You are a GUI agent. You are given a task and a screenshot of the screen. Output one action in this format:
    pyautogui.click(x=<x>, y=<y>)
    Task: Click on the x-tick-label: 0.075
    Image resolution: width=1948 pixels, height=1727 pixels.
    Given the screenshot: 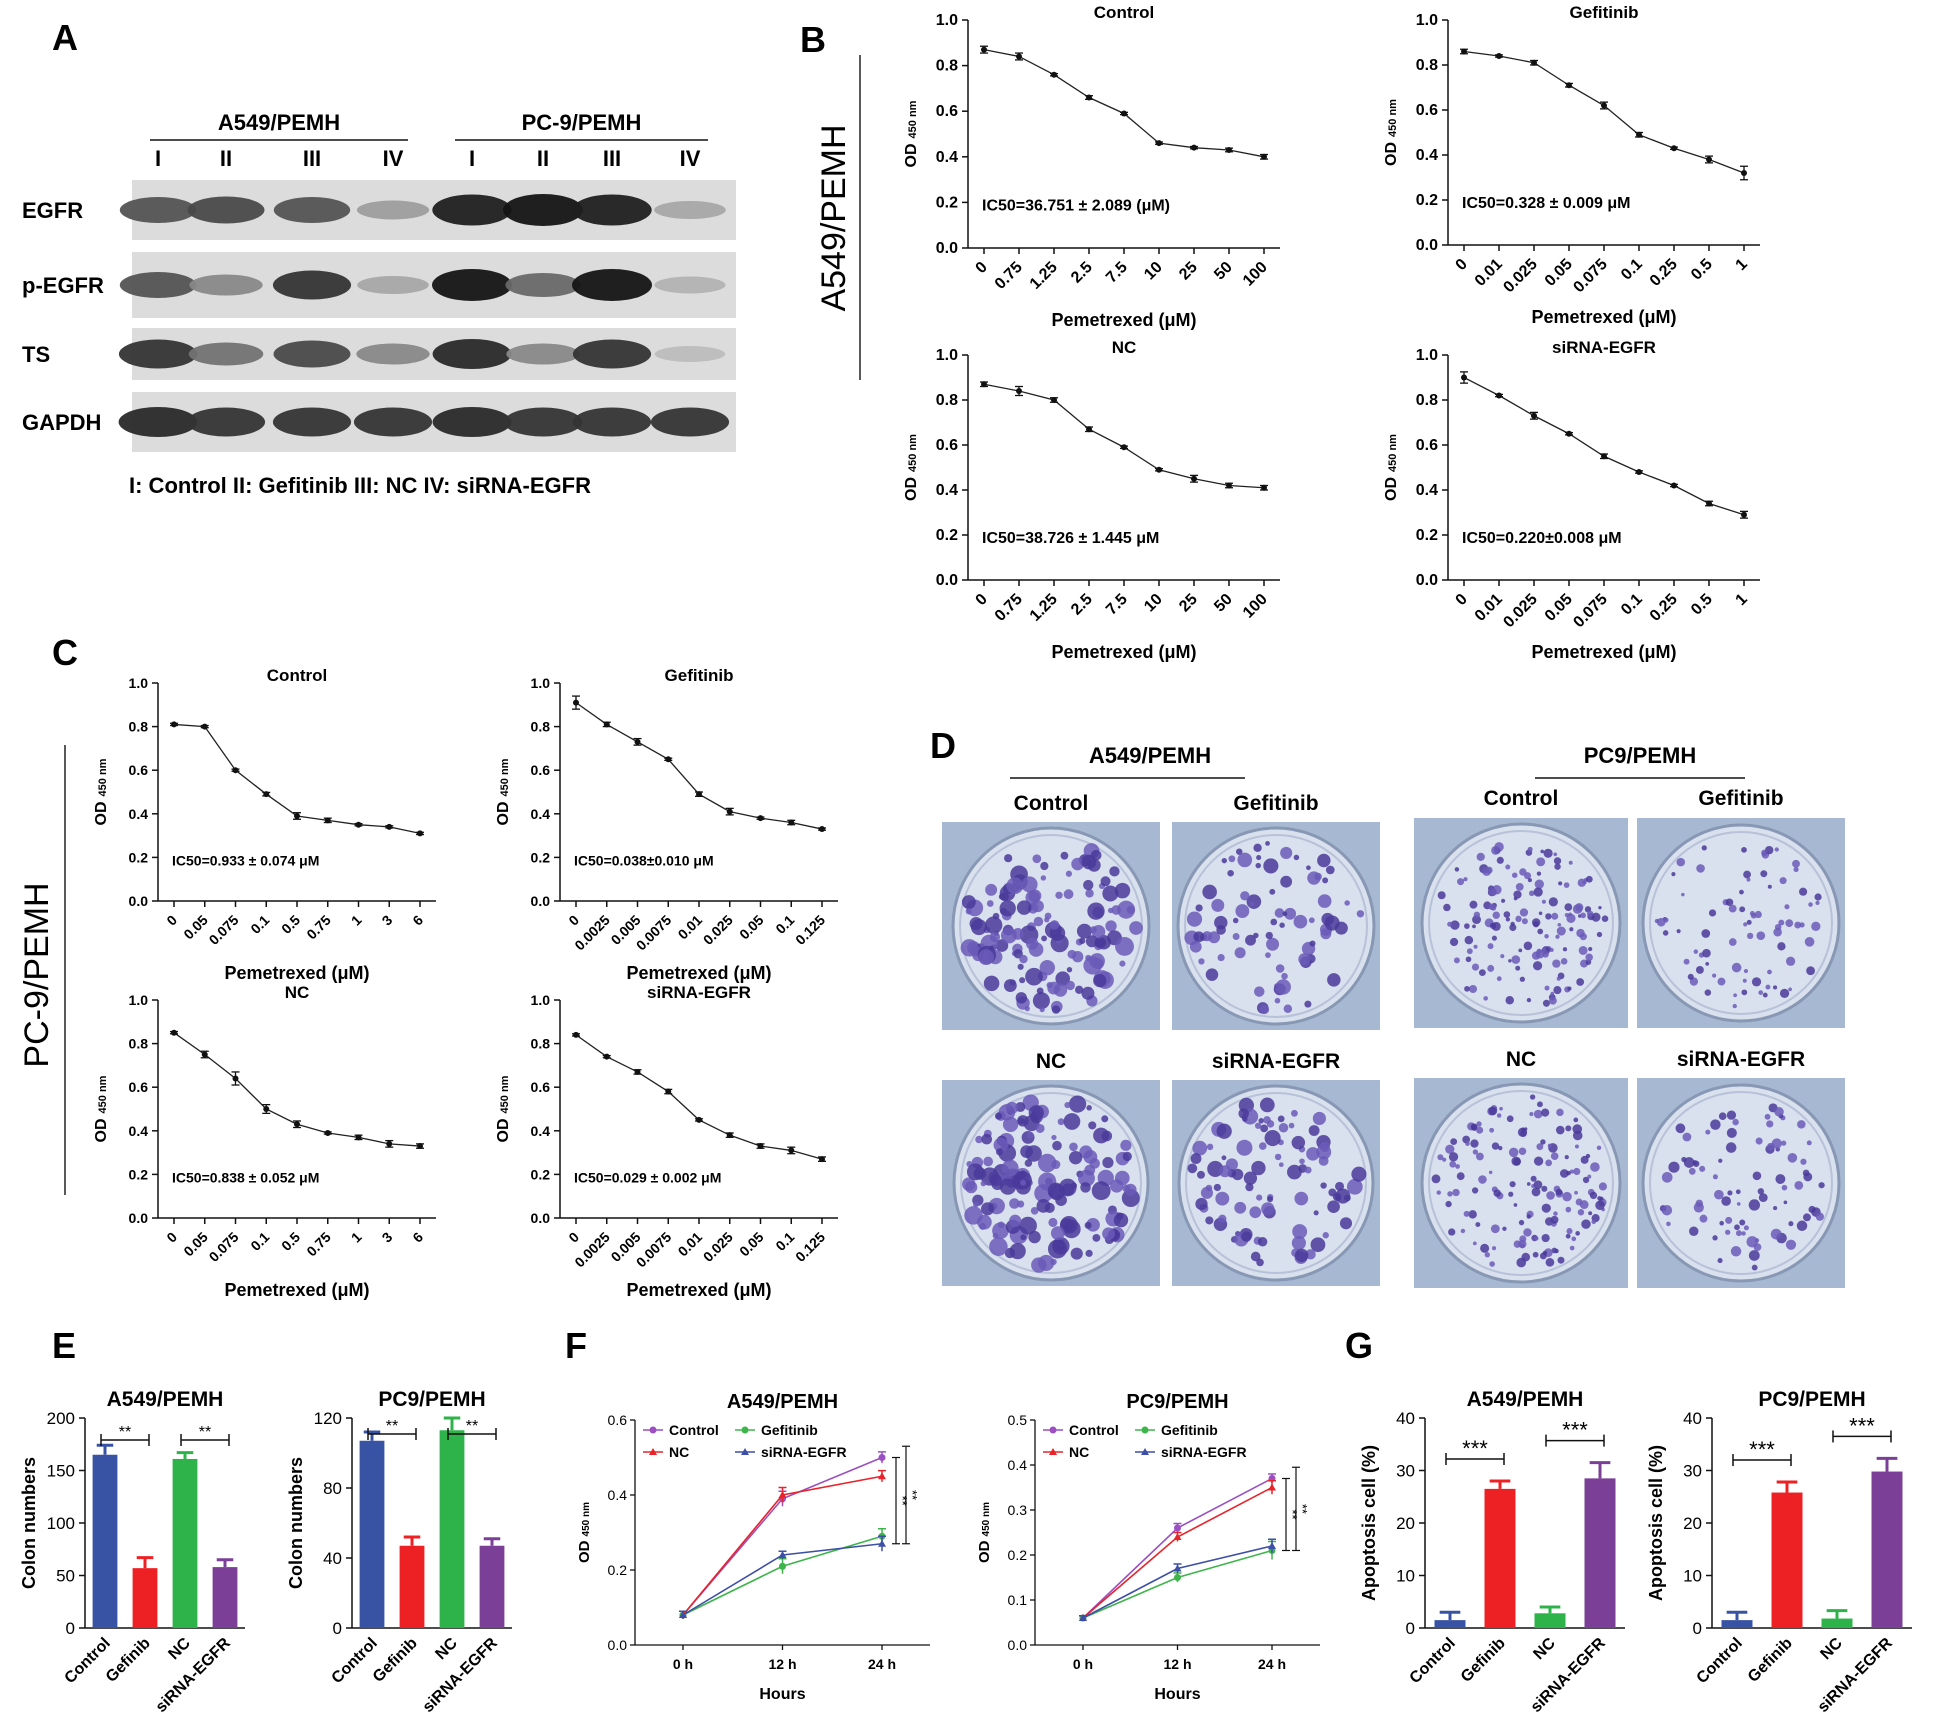 What is the action you would take?
    pyautogui.click(x=224, y=1247)
    